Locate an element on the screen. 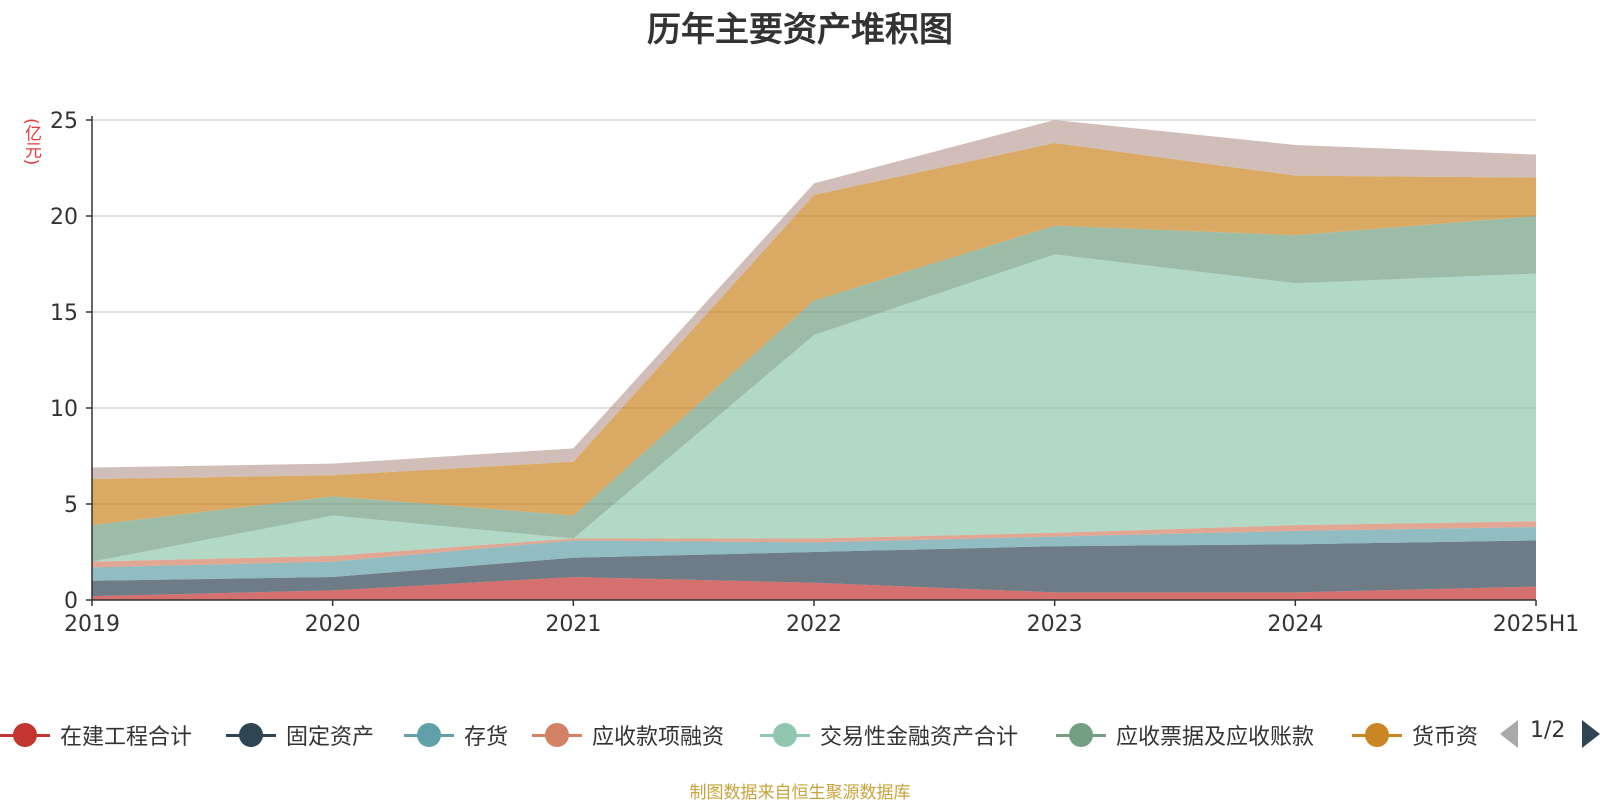 The height and width of the screenshot is (803, 1600). y-tick-label: 0 is located at coordinates (71, 601).